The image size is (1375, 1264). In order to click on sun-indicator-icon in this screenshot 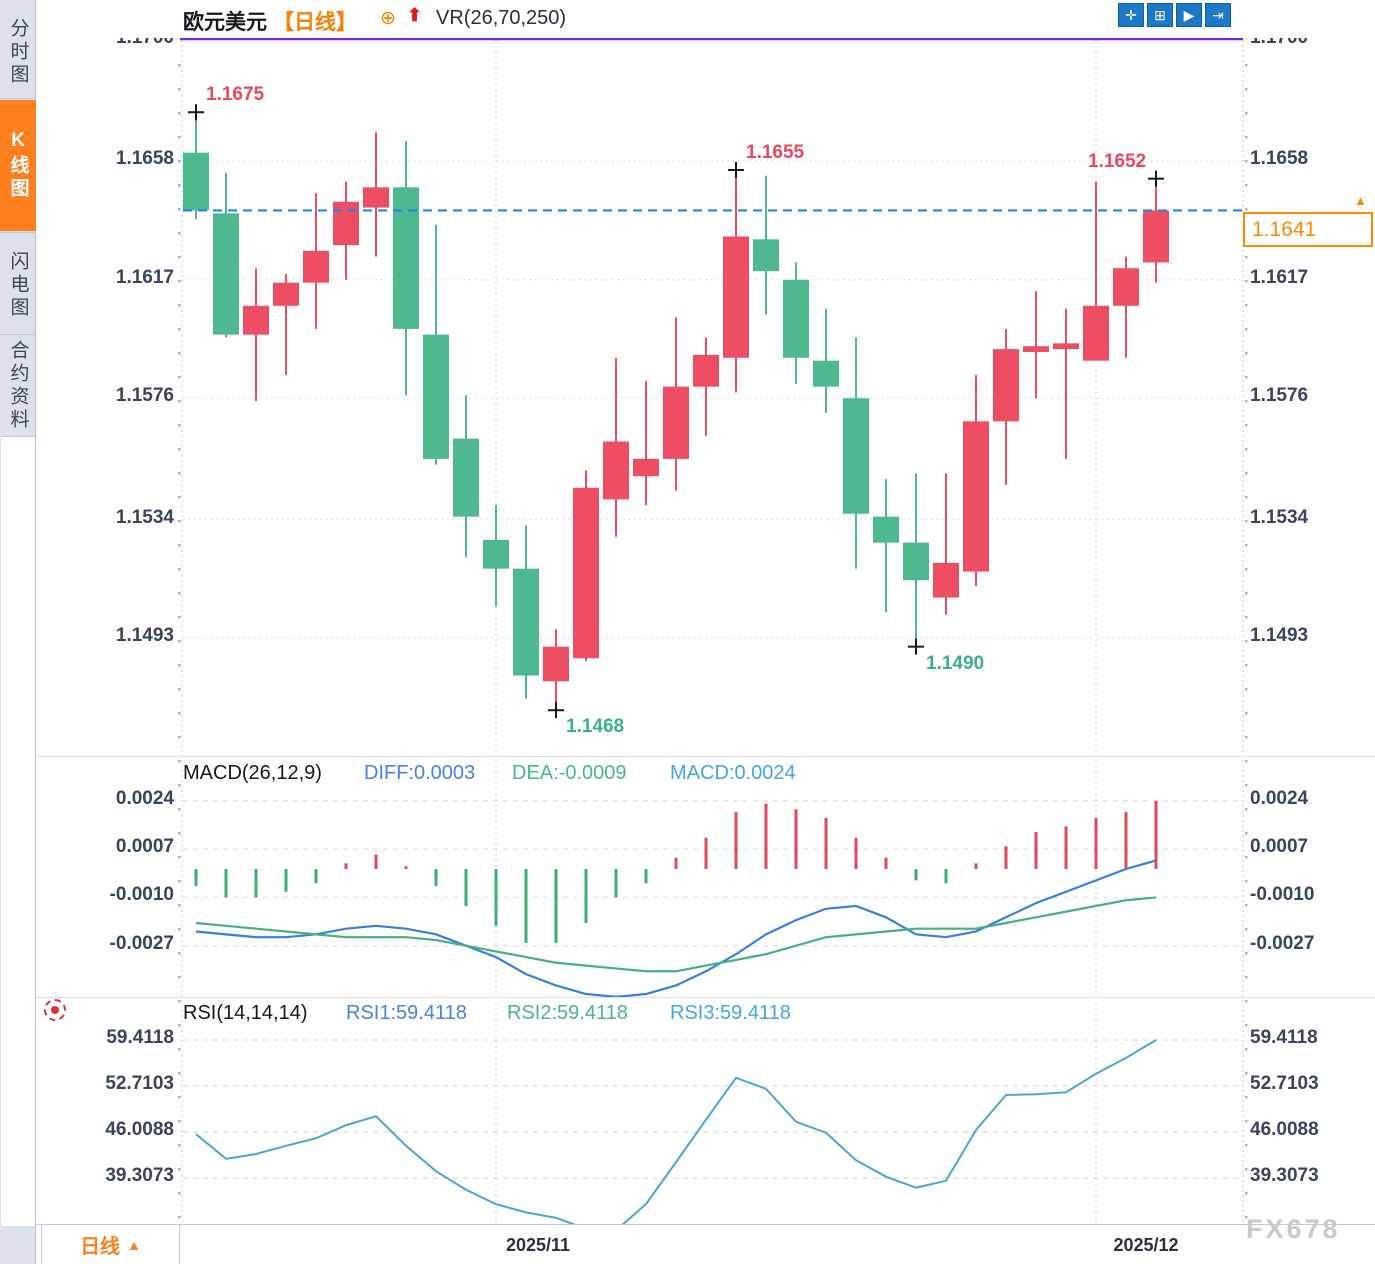, I will do `click(55, 1010)`.